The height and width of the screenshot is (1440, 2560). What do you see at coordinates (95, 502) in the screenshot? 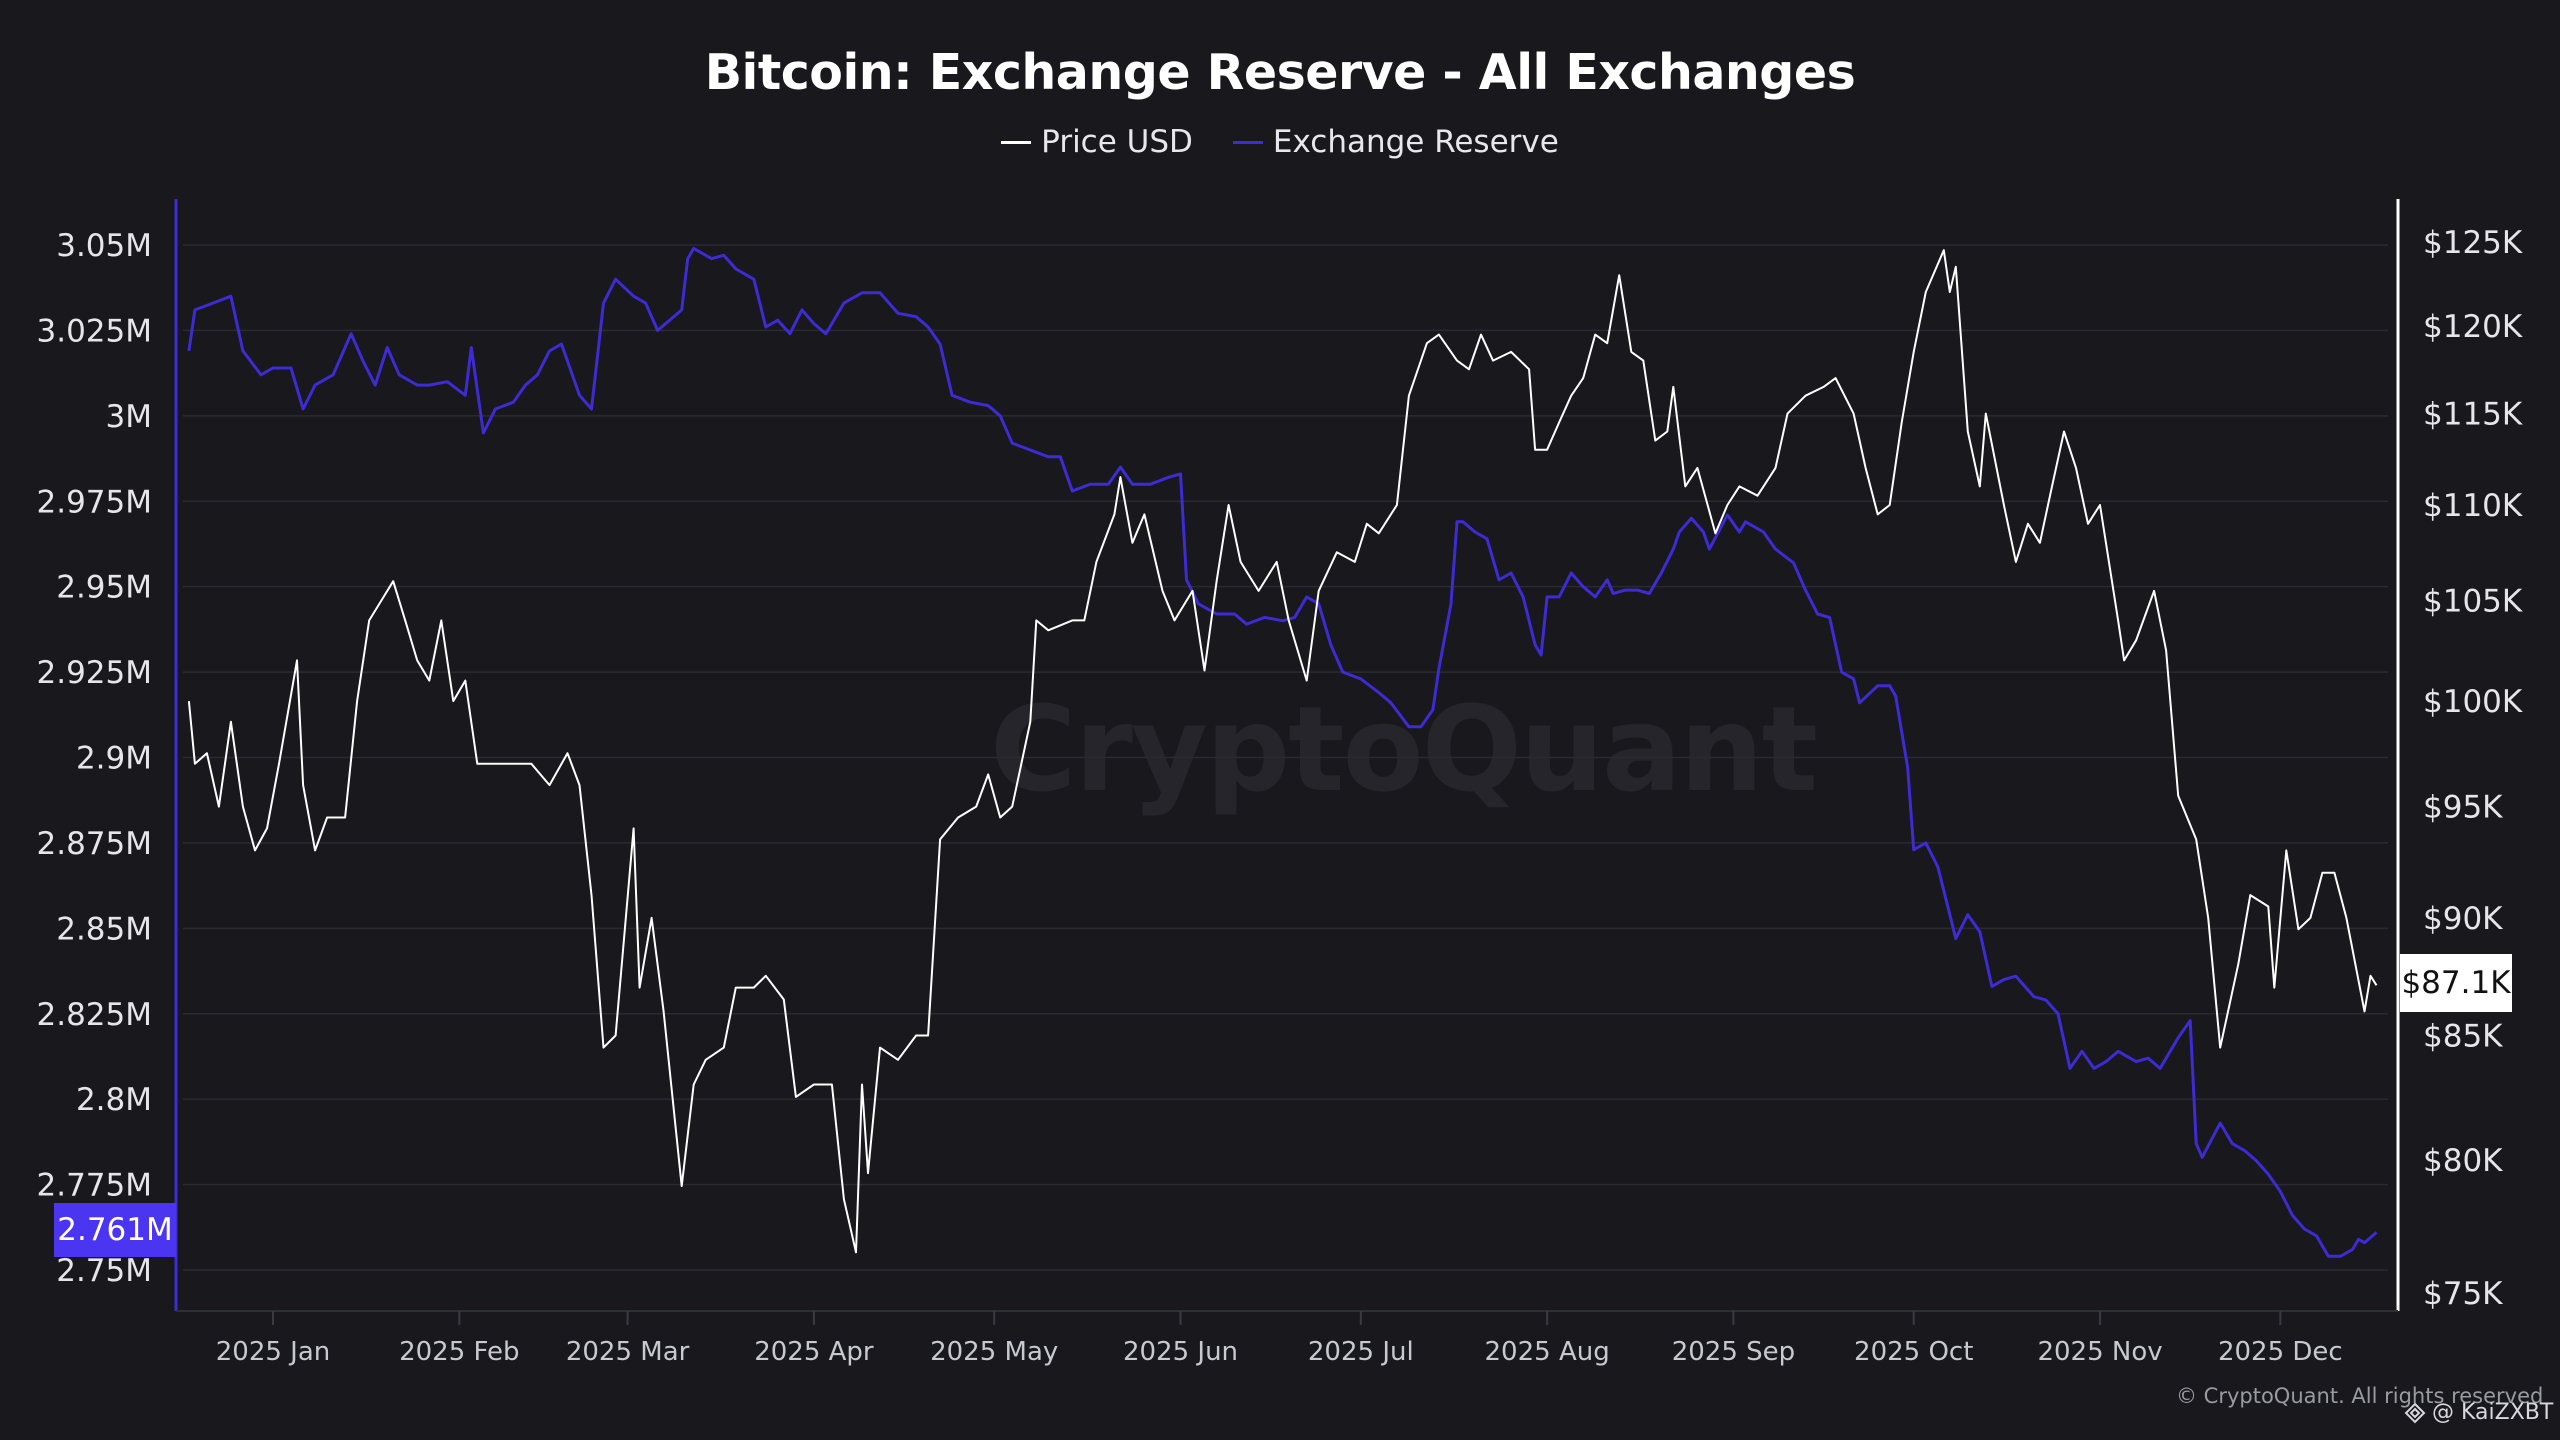
I see `left-axis-tick-label: 2.975M` at bounding box center [95, 502].